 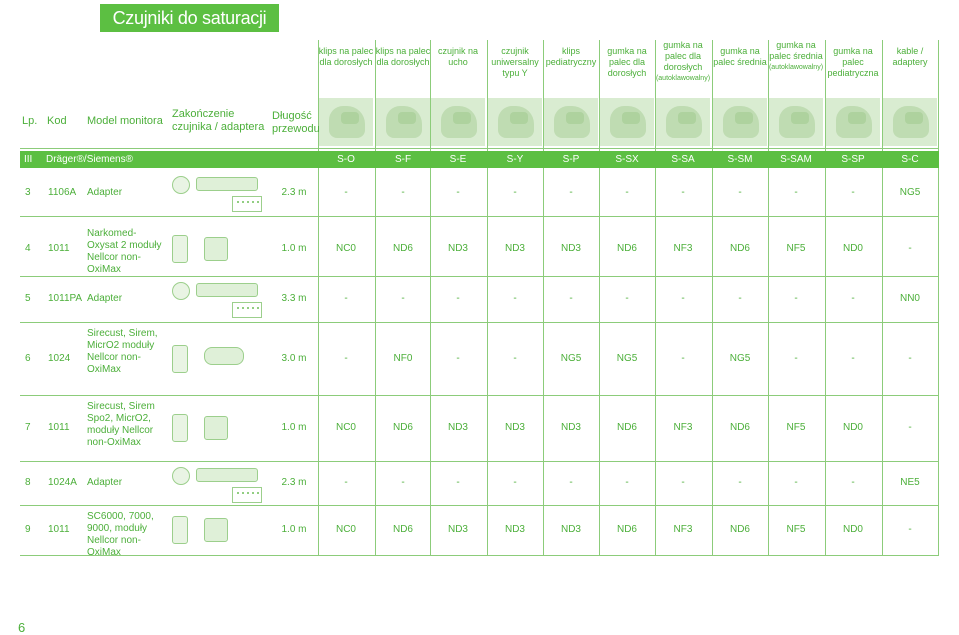 I want to click on row-length: 2.3 m, so click(x=294, y=482).